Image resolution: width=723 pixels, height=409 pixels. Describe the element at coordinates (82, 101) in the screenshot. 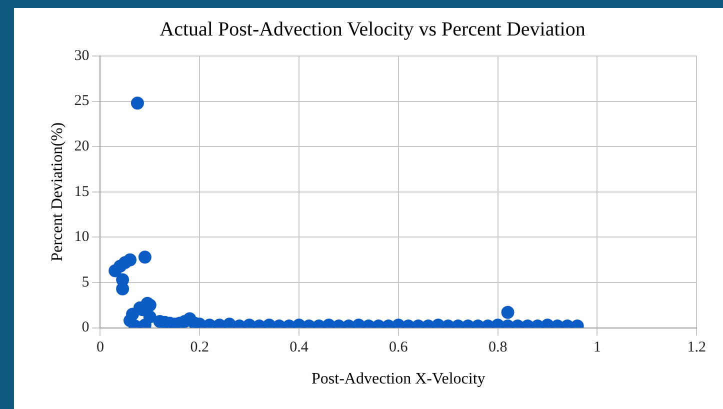

I see `y-tick-label: 25` at that location.